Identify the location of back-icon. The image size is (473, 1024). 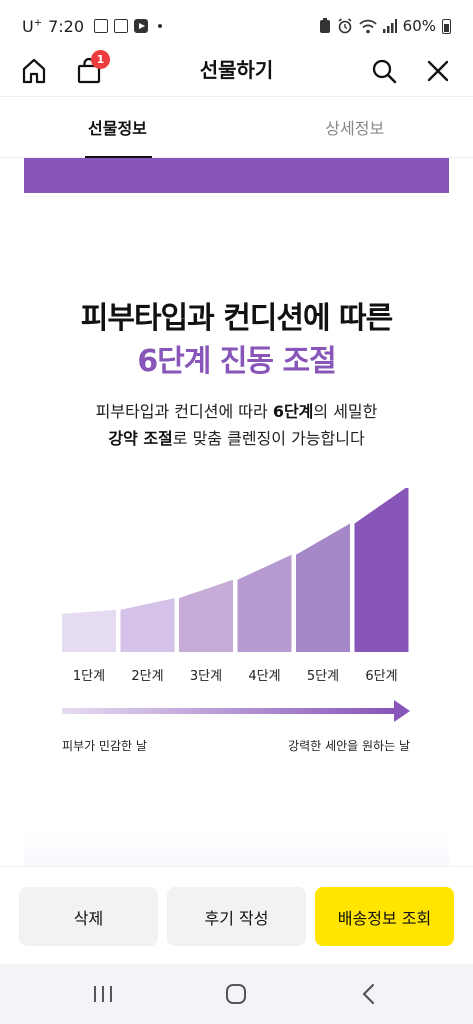
(368, 994).